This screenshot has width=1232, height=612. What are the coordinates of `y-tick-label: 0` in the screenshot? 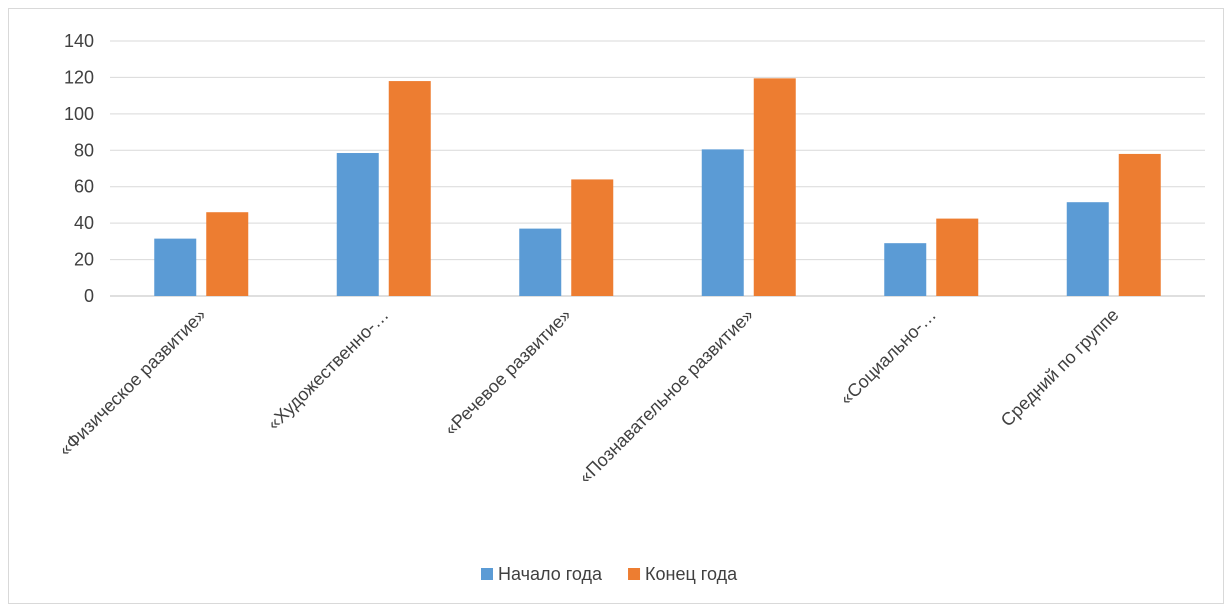 It's located at (89, 296).